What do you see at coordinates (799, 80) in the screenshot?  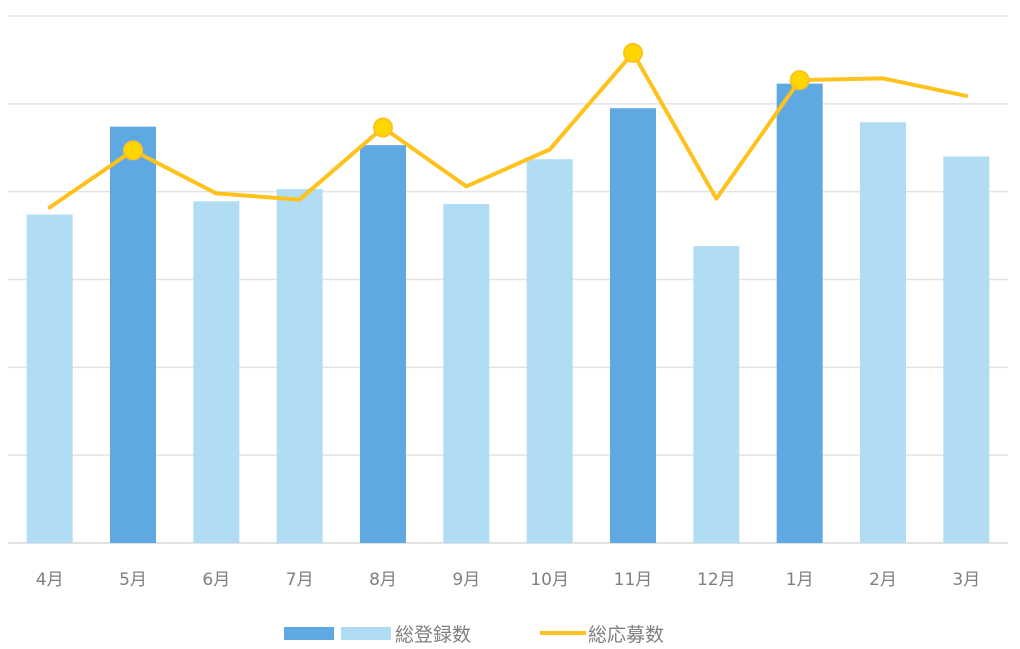 I see `line-marker-1月` at bounding box center [799, 80].